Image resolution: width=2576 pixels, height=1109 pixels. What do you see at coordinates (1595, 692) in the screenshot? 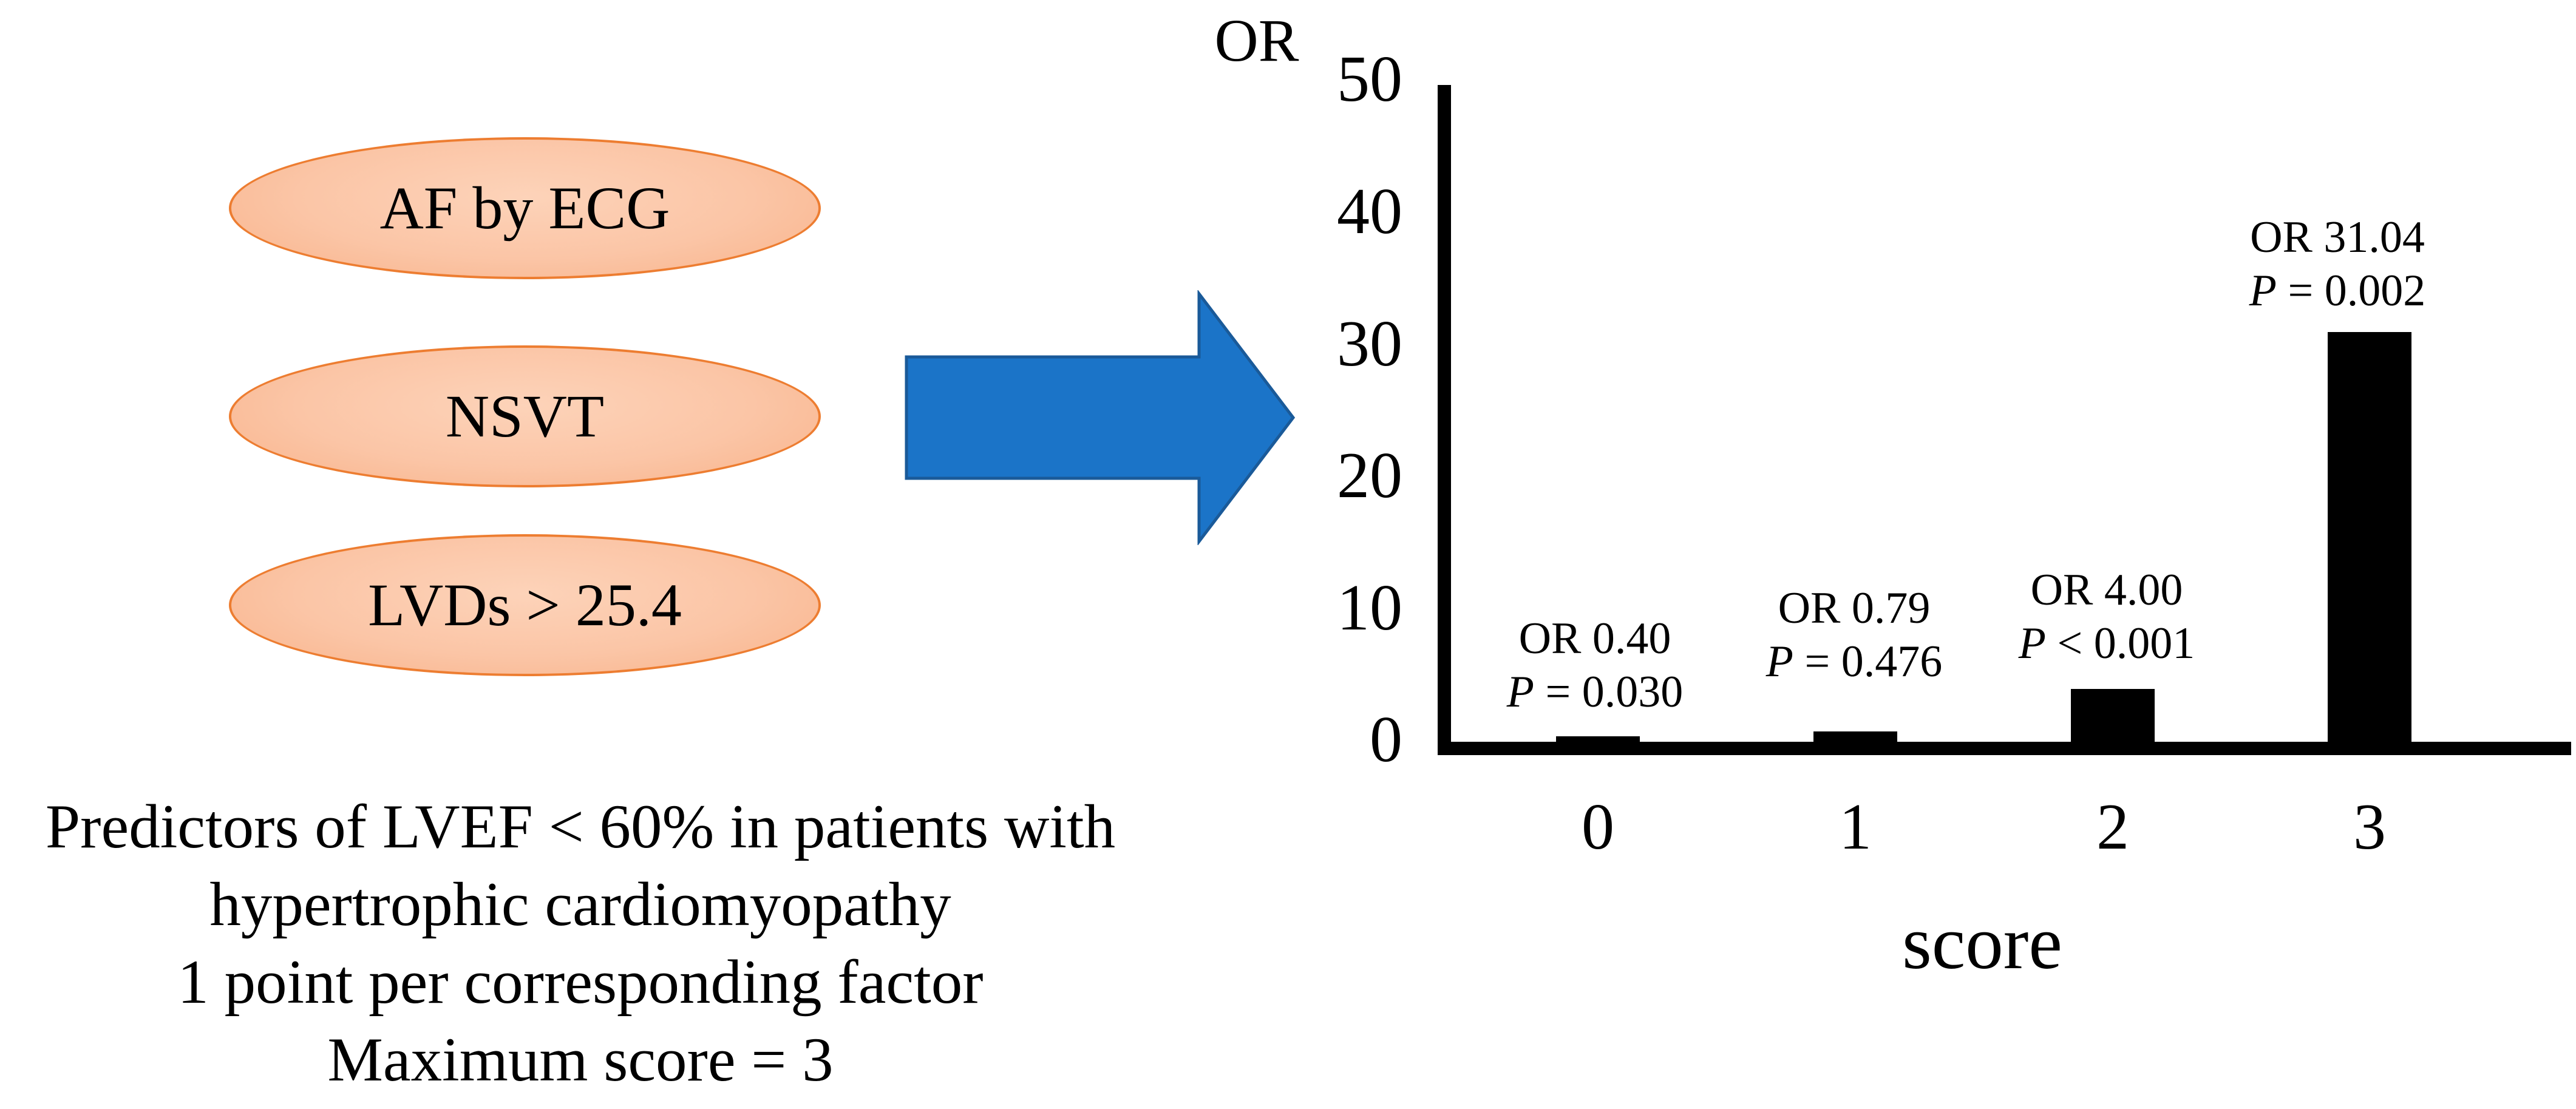
I see `p-value-score-0: P = 0.030` at bounding box center [1595, 692].